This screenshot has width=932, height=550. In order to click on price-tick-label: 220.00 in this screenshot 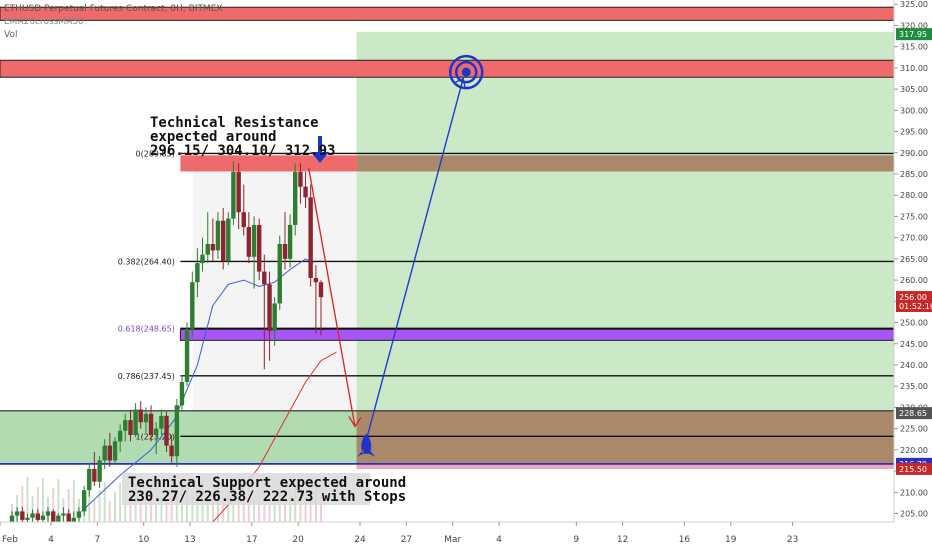, I will do `click(914, 450)`.